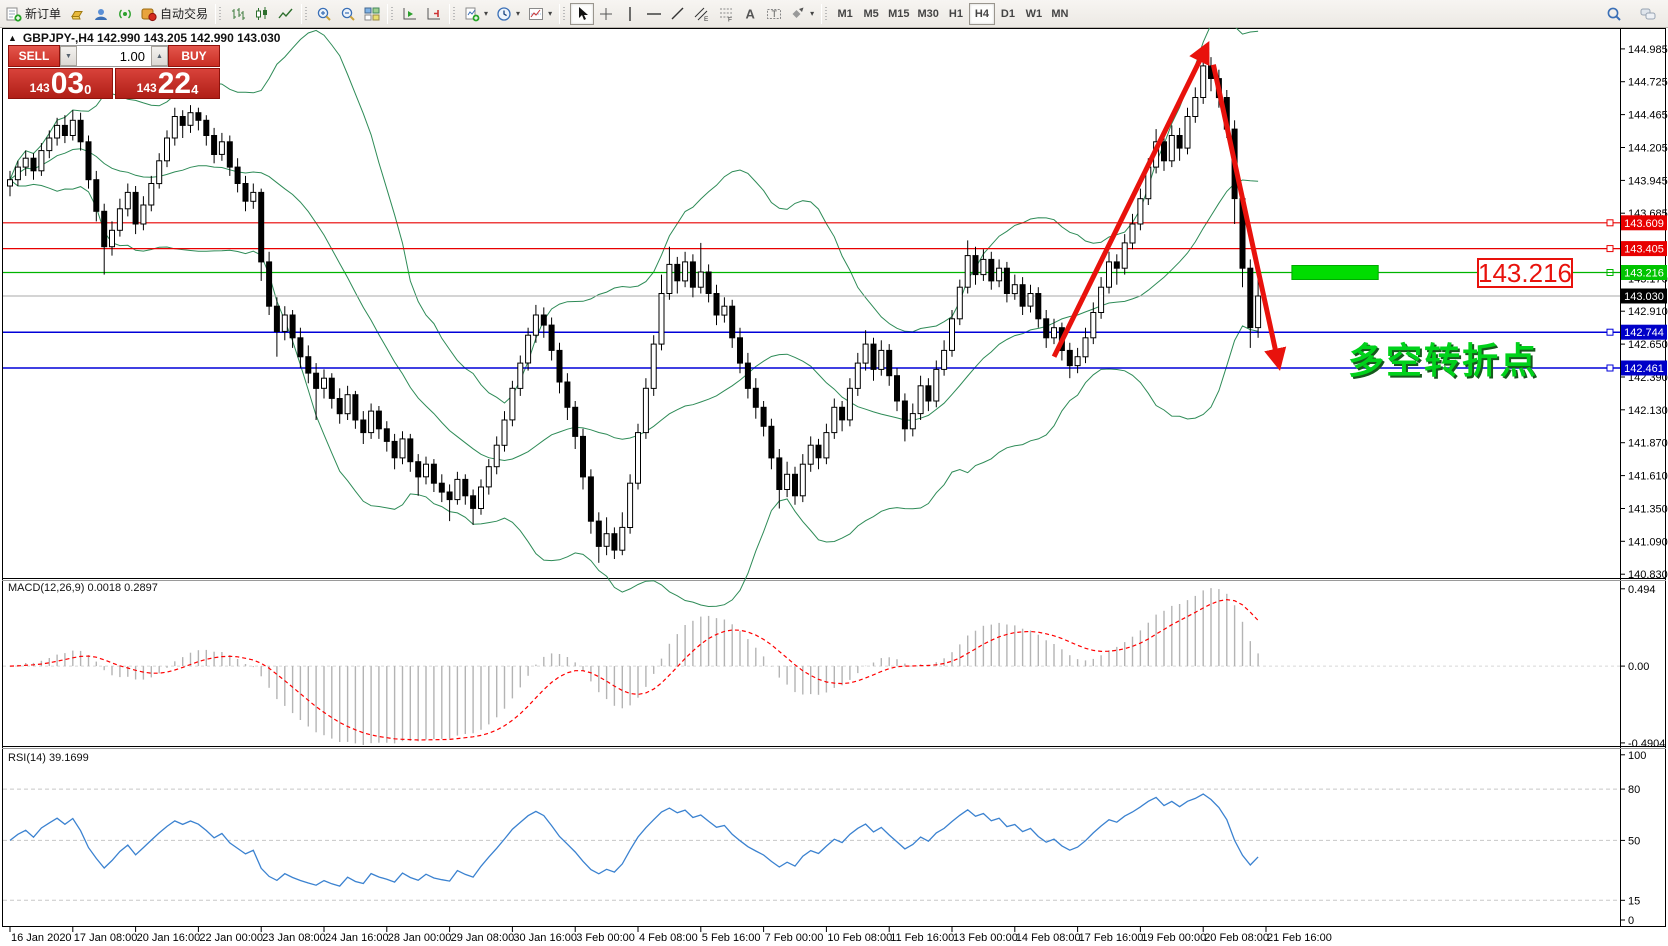 Image resolution: width=1668 pixels, height=946 pixels. What do you see at coordinates (294, 938) in the screenshot?
I see `svg-text: 23 Jan 08:00` at bounding box center [294, 938].